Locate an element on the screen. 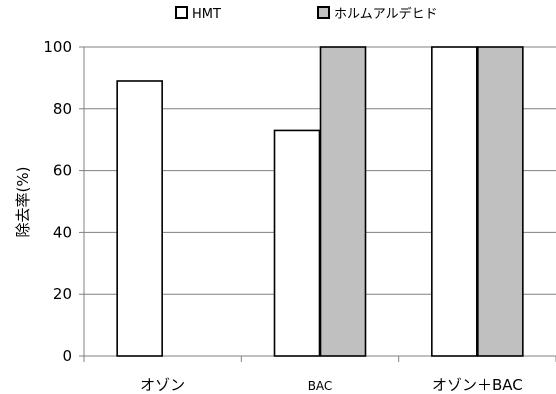 This screenshot has height=394, width=556. y-tick-label: 80 is located at coordinates (62, 109).